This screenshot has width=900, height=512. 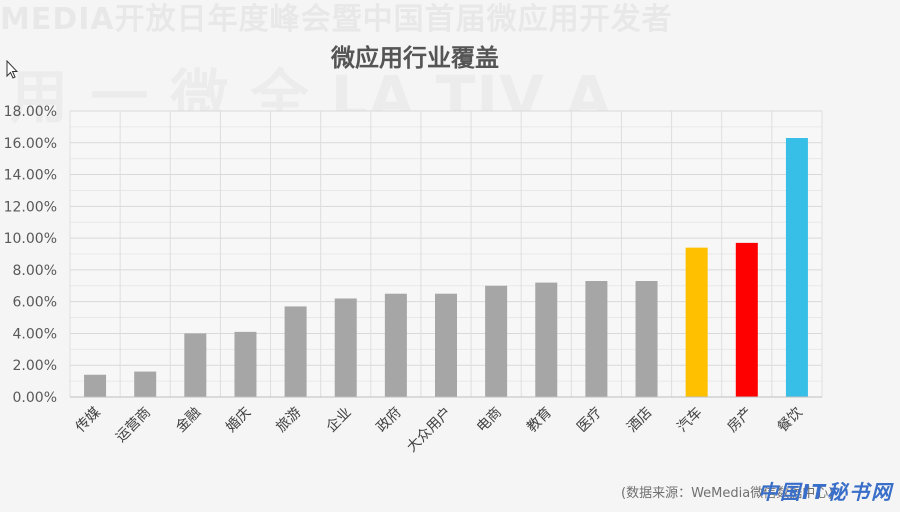 What do you see at coordinates (30, 239) in the screenshot?
I see `y-tick-label: 10.00%` at bounding box center [30, 239].